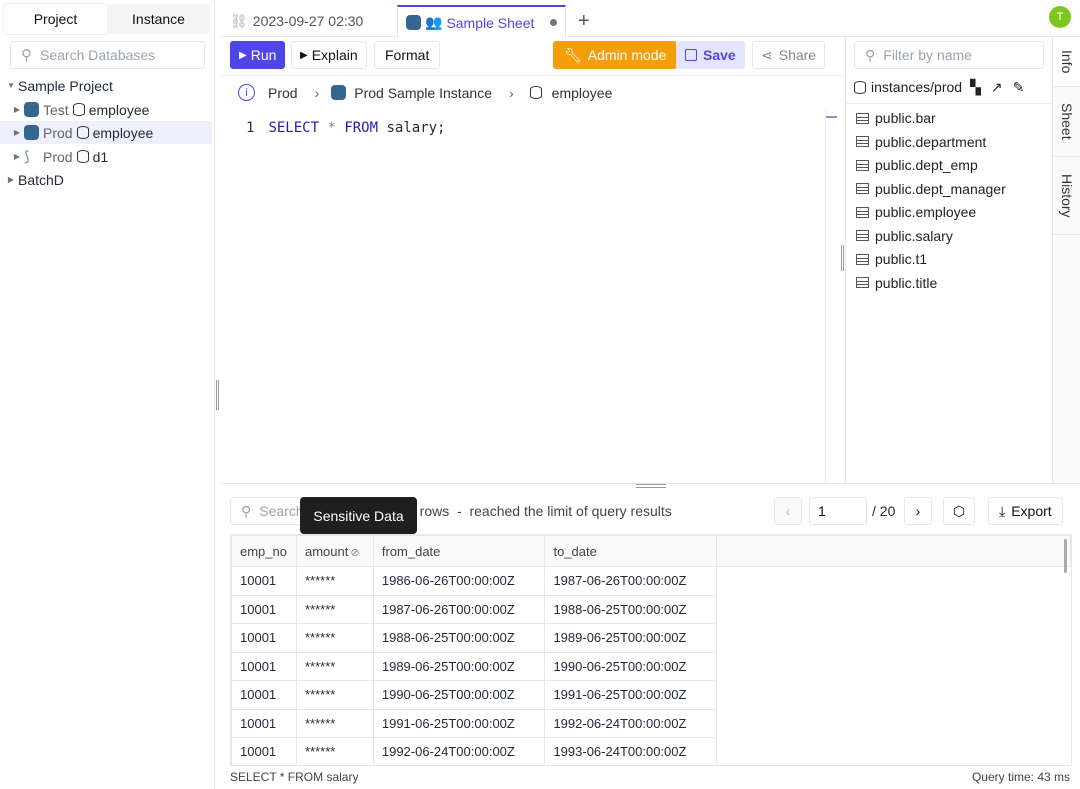 The image size is (1080, 789). Describe the element at coordinates (459, 581) in the screenshot. I see `table-cell: 1986-06-26T00:00:00Z` at that location.